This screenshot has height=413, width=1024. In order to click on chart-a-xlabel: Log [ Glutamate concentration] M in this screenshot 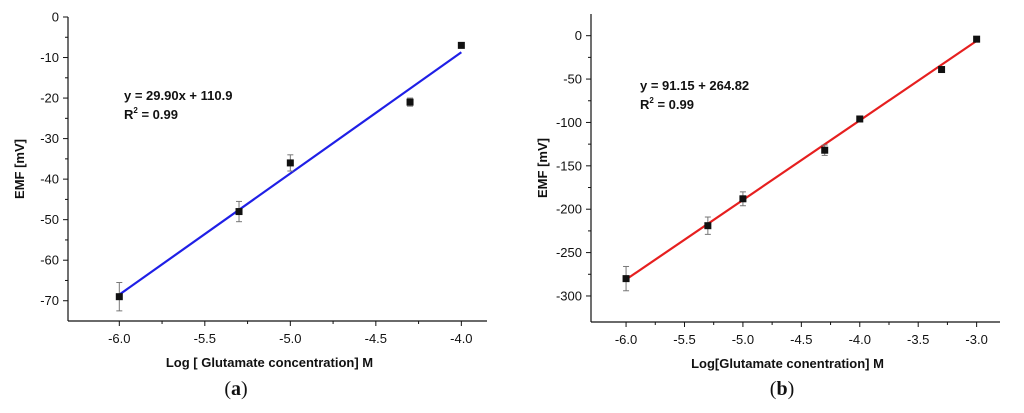, I will do `click(269, 362)`.